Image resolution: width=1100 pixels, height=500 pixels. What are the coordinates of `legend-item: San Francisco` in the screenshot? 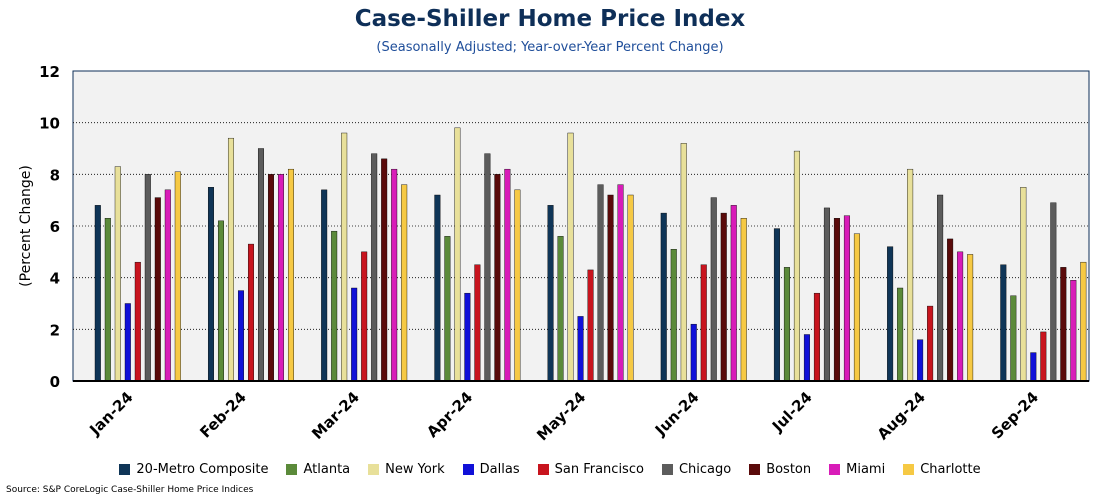 It's located at (590, 469).